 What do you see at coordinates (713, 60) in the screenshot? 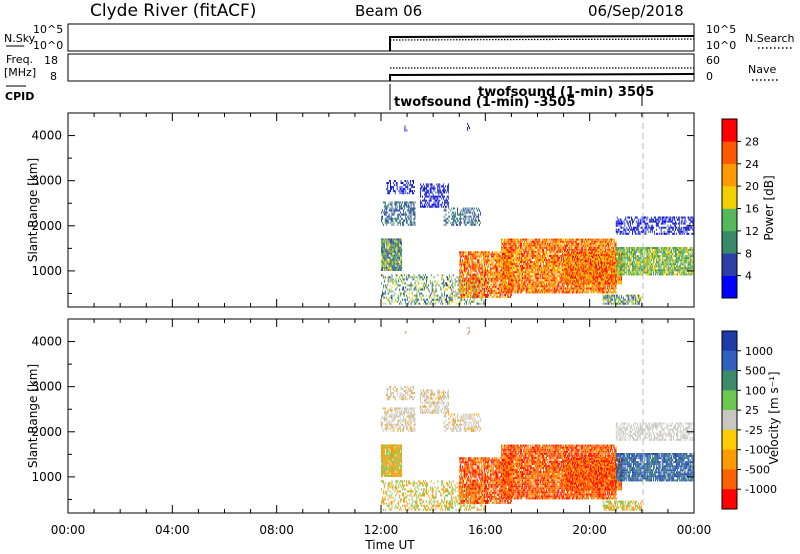
I see `nave-tick-top: 60` at bounding box center [713, 60].